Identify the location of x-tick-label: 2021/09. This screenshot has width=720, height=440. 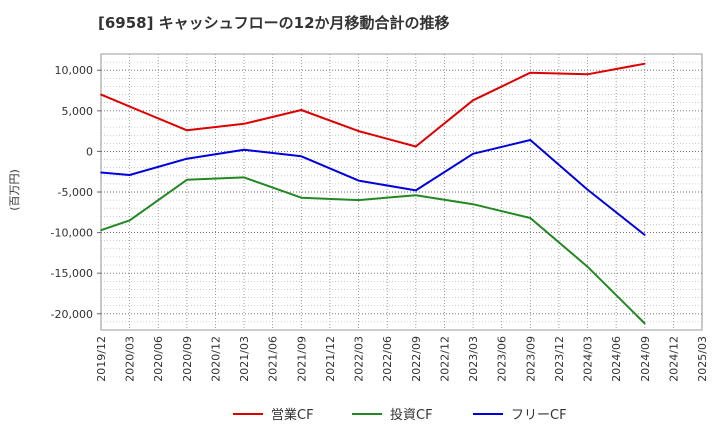
(301, 359).